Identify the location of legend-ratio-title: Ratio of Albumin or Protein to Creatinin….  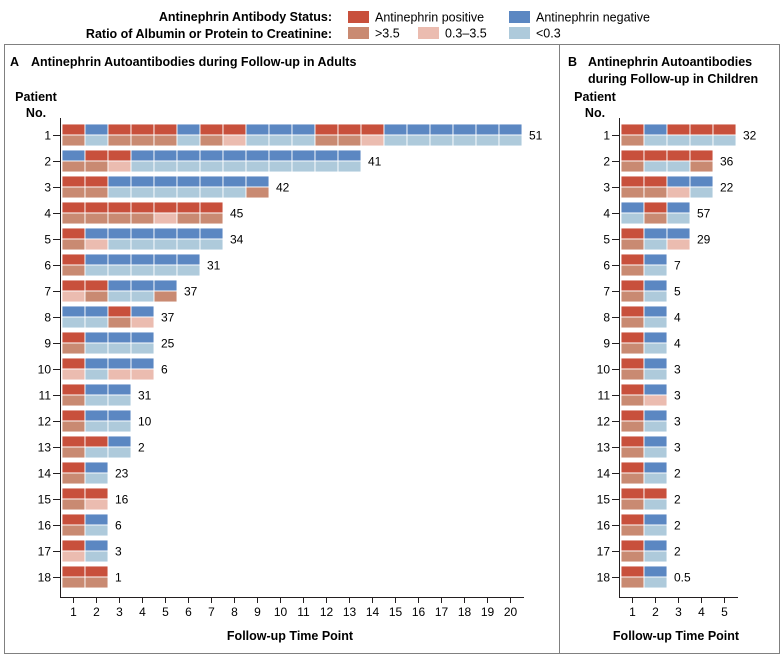
(209, 34).